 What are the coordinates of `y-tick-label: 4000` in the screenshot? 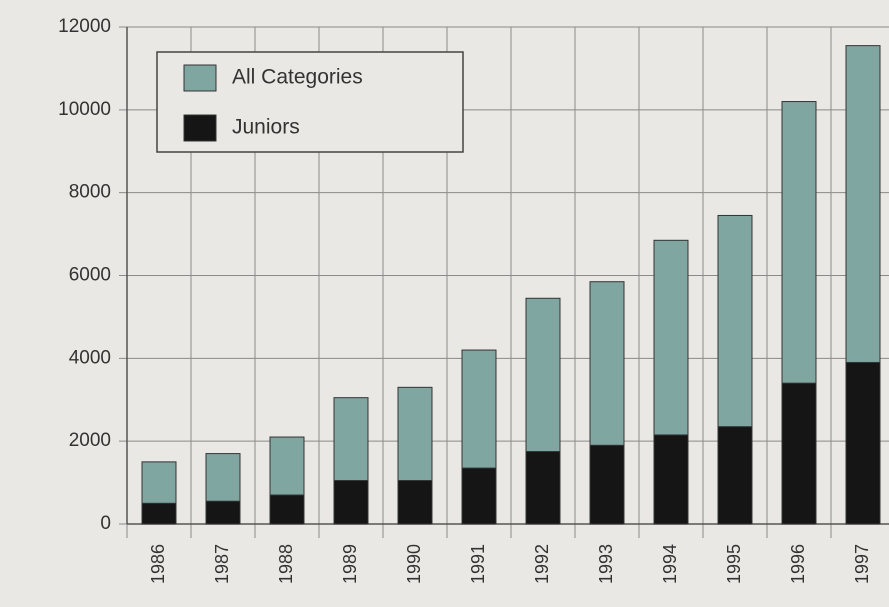 It's located at (90, 357).